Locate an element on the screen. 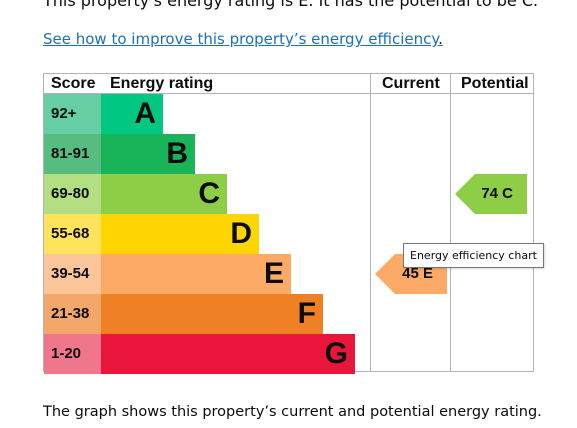  band-bar-d: D is located at coordinates (180, 234).